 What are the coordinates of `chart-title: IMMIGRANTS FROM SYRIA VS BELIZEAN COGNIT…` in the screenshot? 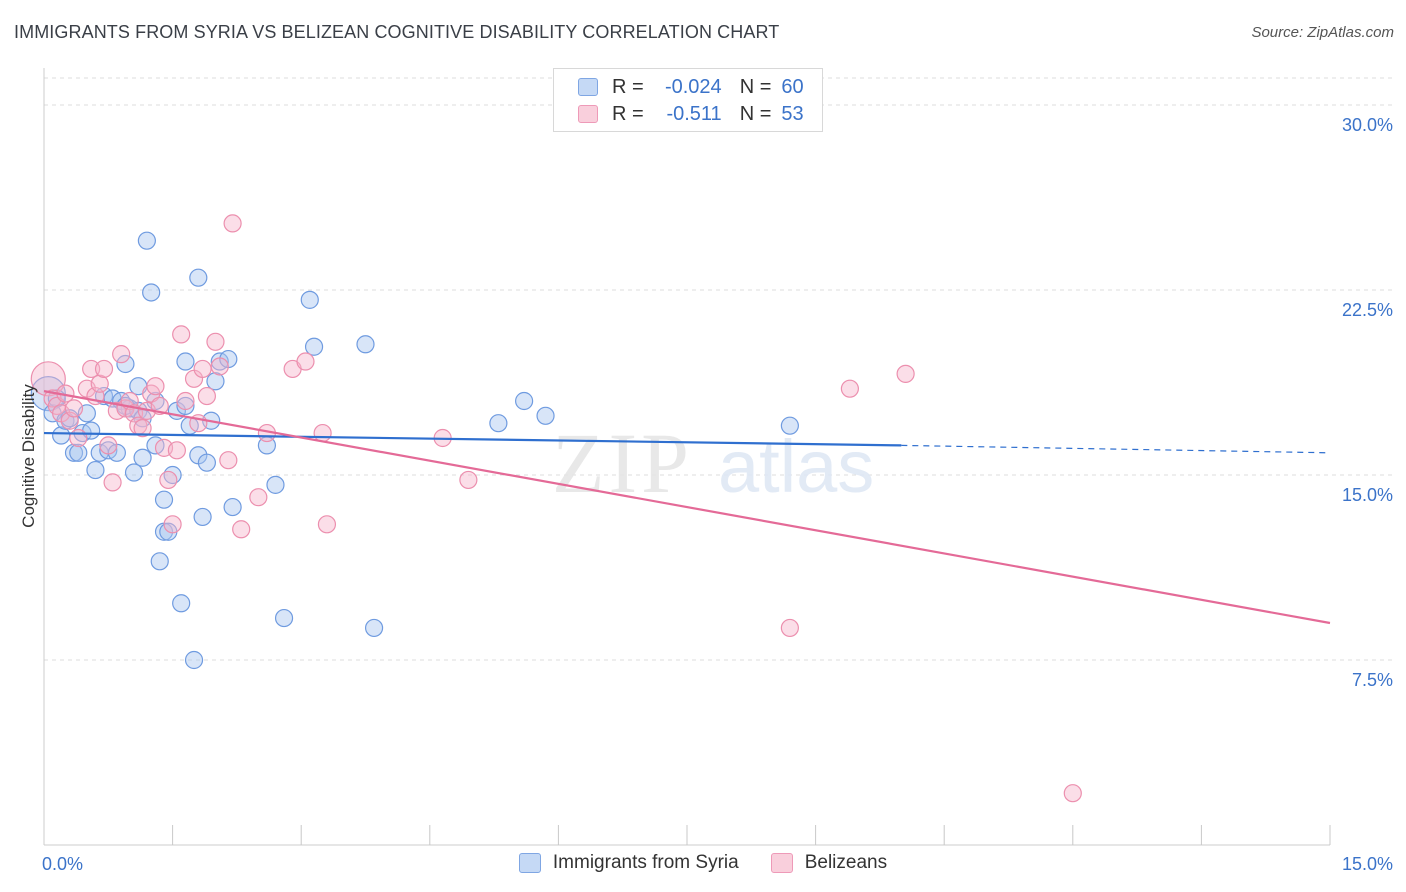 It's located at (397, 32).